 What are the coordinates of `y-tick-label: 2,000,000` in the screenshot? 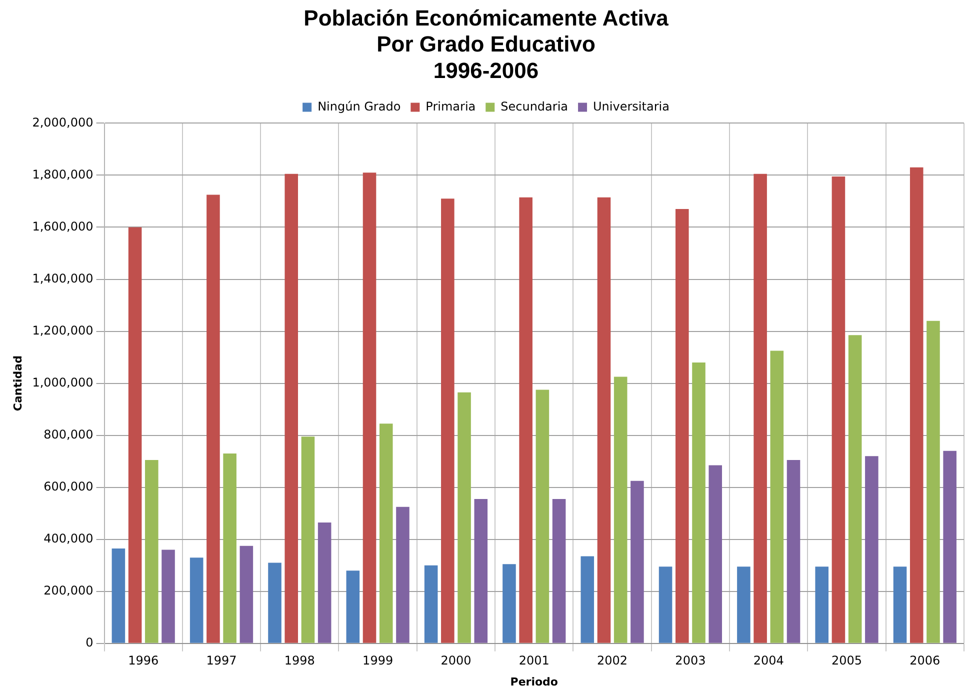 It's located at (63, 122).